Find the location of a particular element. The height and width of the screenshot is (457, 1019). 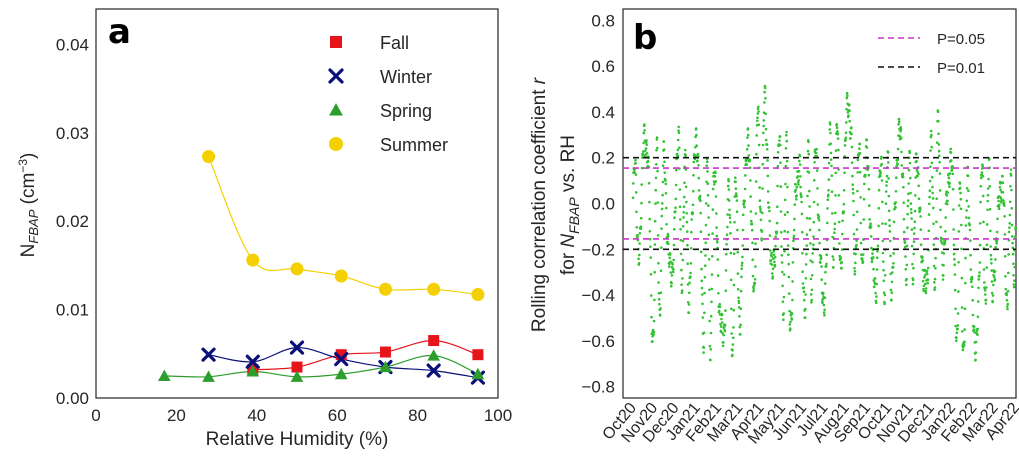

legend-marker-fall is located at coordinates (336, 42).